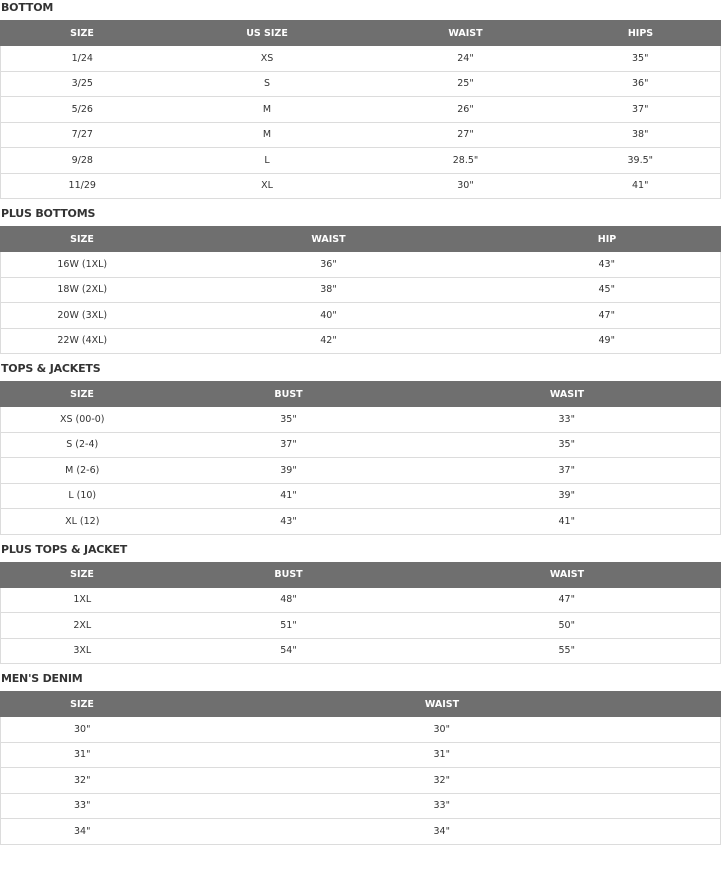 The height and width of the screenshot is (873, 721). Describe the element at coordinates (82, 780) in the screenshot. I see `table-cell: 32"` at that location.